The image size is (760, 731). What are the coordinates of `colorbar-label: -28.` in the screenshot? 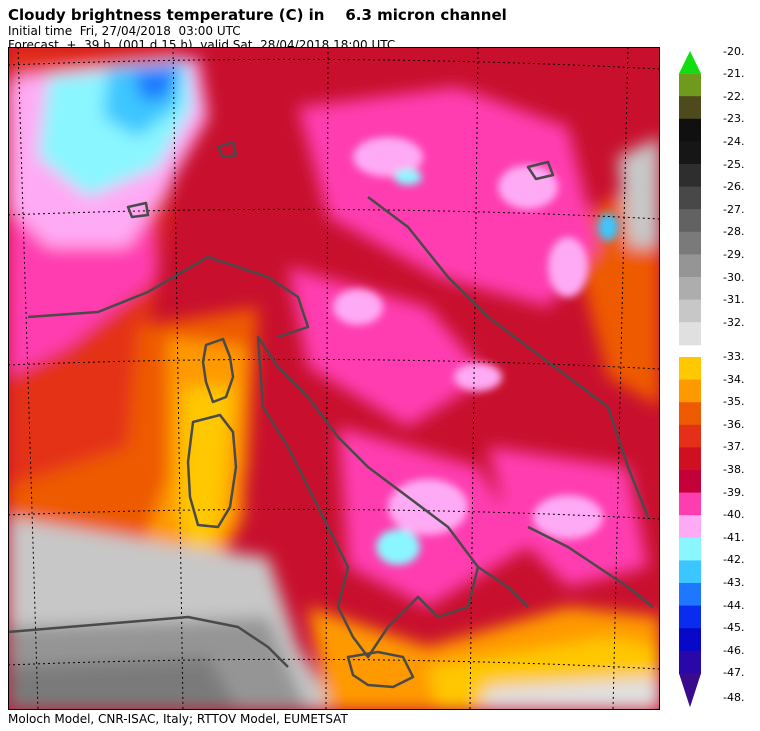 It's located at (734, 232).